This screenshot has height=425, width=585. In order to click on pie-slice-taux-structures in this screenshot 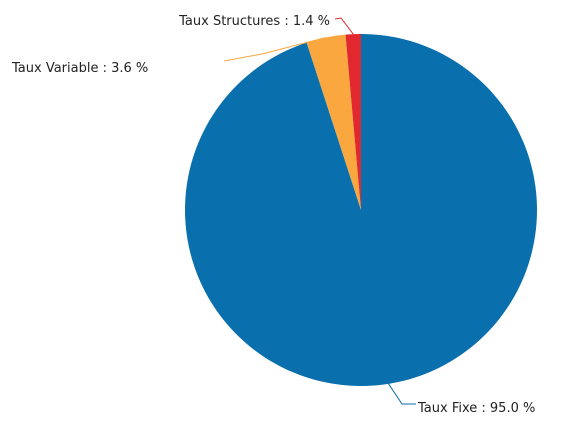, I will do `click(353, 122)`.